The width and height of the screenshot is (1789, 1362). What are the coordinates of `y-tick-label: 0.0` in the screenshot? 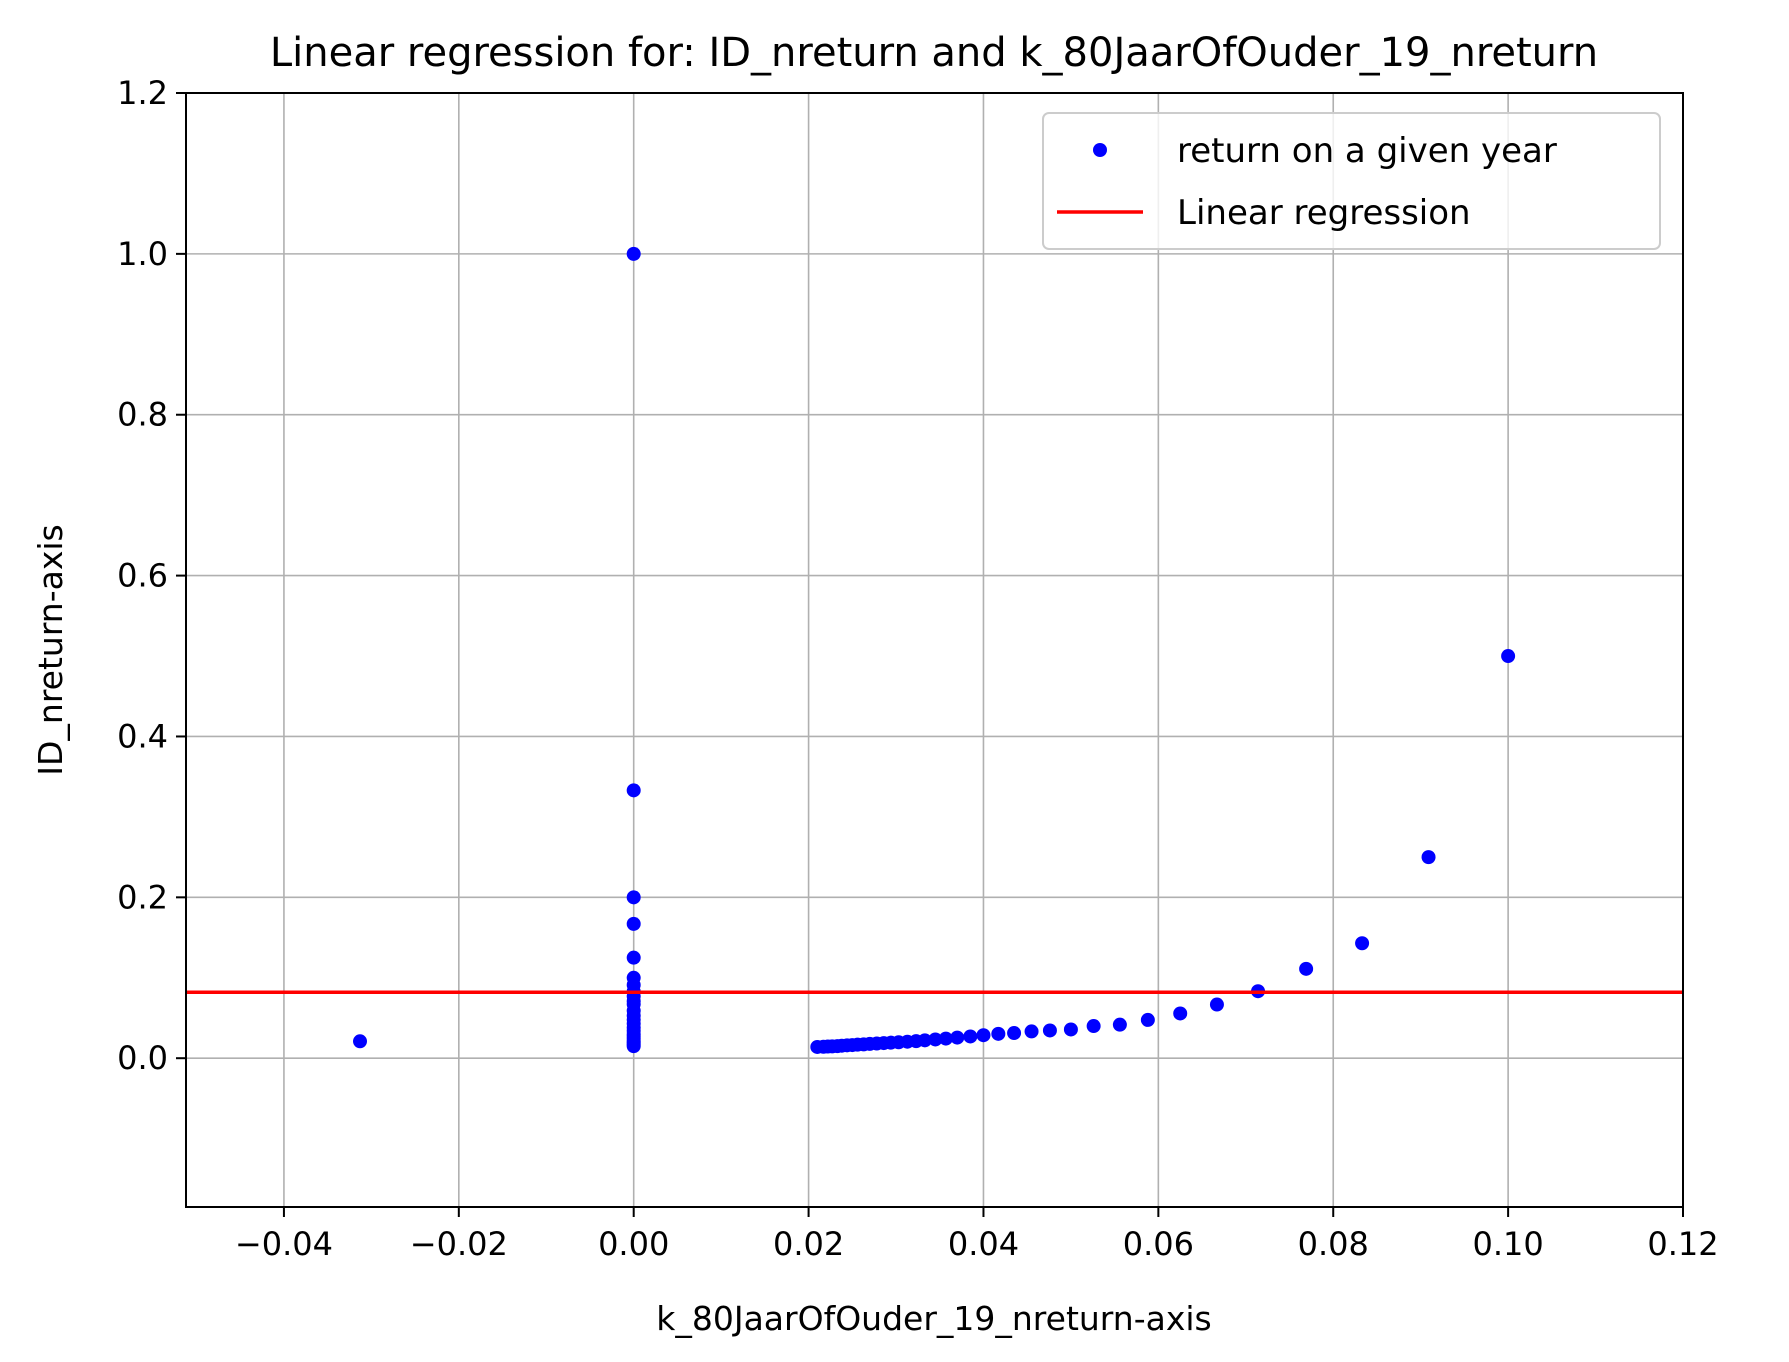 It's located at (142, 1058).